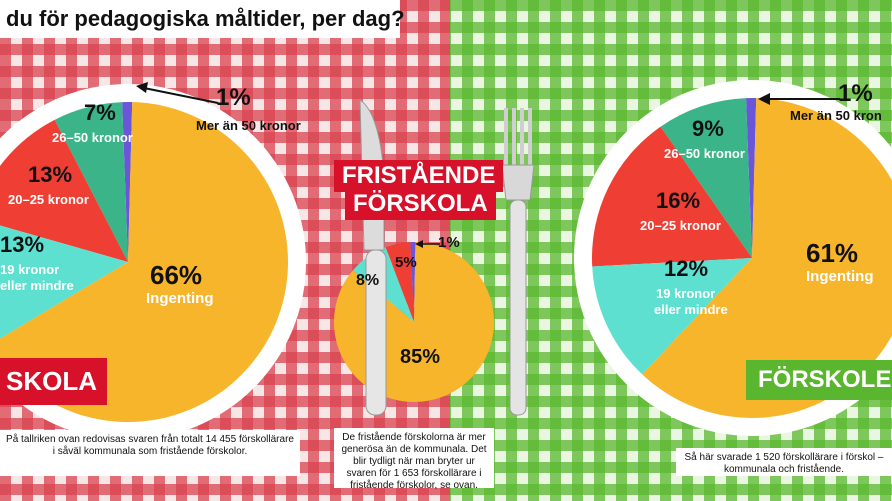  What do you see at coordinates (518, 262) in the screenshot?
I see `fork-icon` at bounding box center [518, 262].